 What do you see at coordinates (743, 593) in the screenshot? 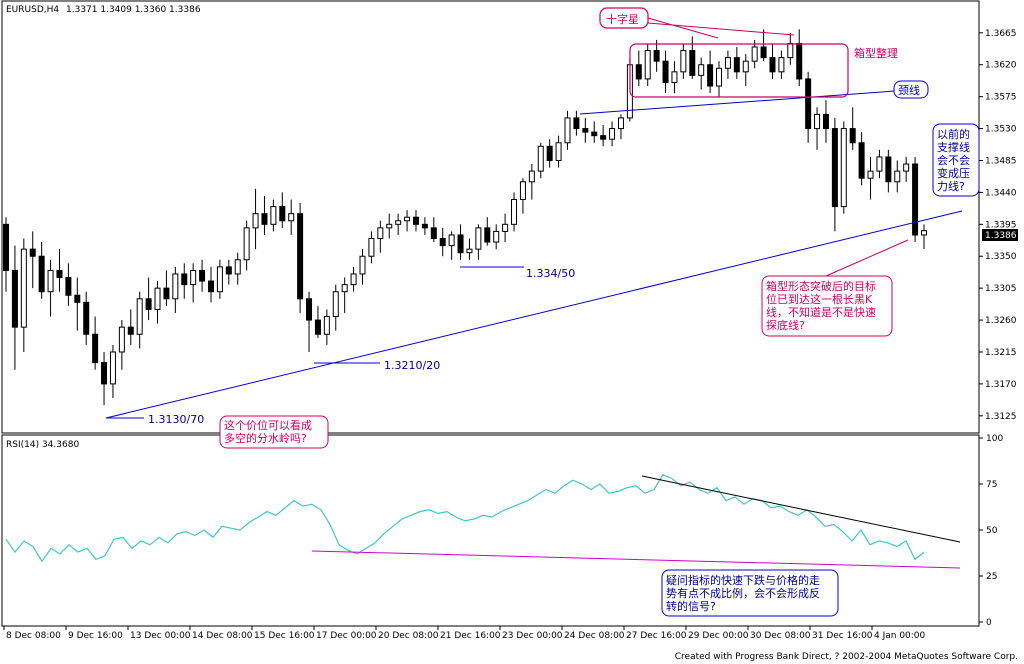
I see `note-line: 势有点不成比例，会不会形成反` at bounding box center [743, 593].